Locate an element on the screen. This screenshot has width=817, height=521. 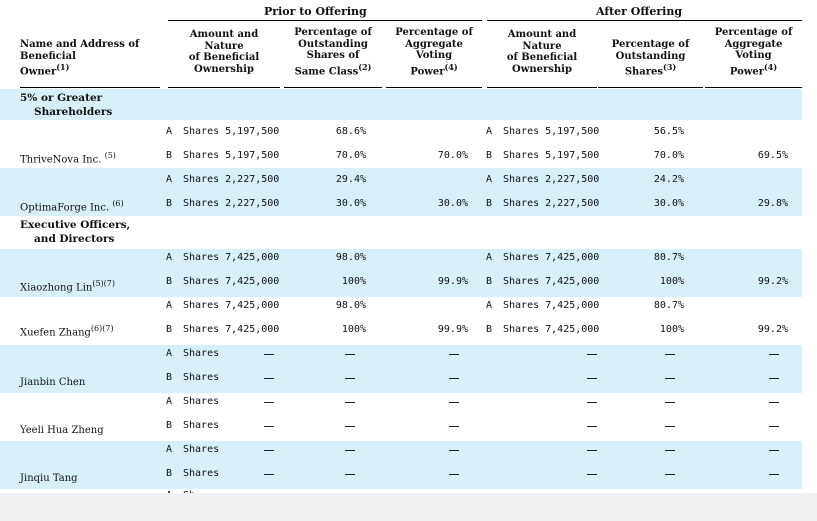
section-row: Executive Officers, and Directors is located at coordinates (401, 232).